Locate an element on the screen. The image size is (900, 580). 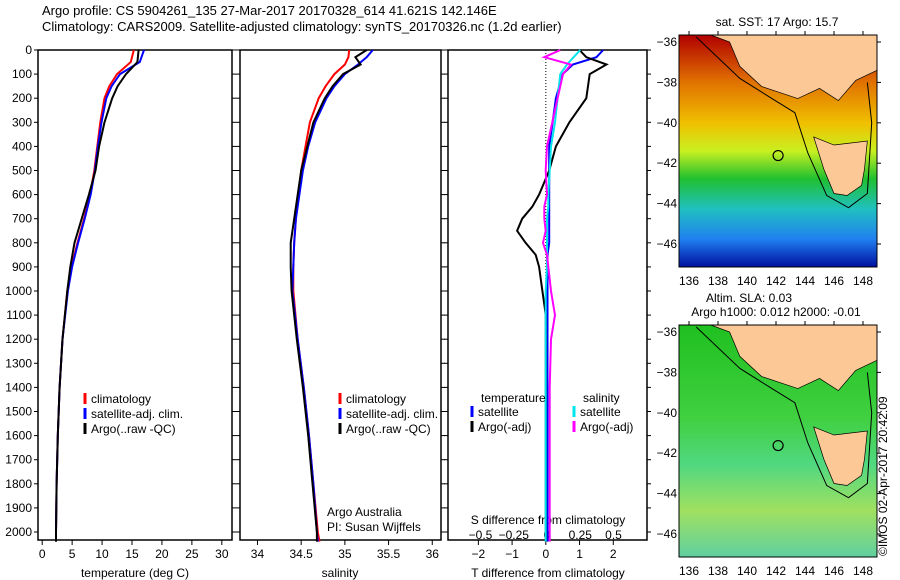
sla-map-title: Altim. SLA: 0.03 is located at coordinates (749, 298).